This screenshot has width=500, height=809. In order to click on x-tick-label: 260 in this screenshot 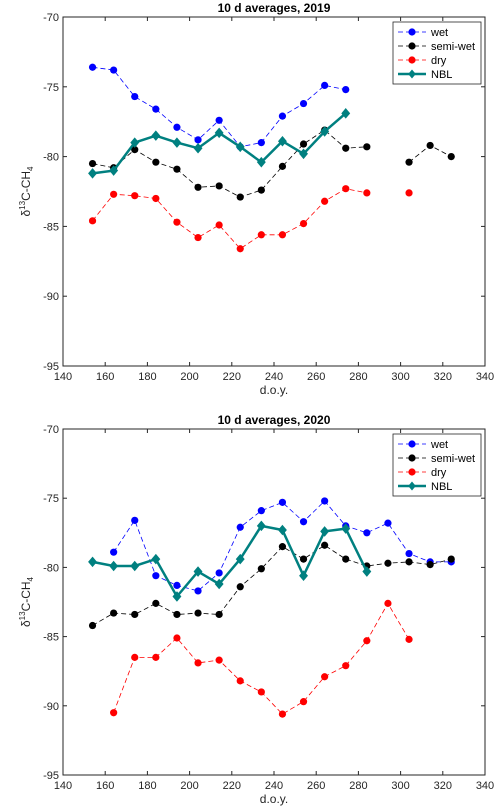, I will do `click(316, 786)`.